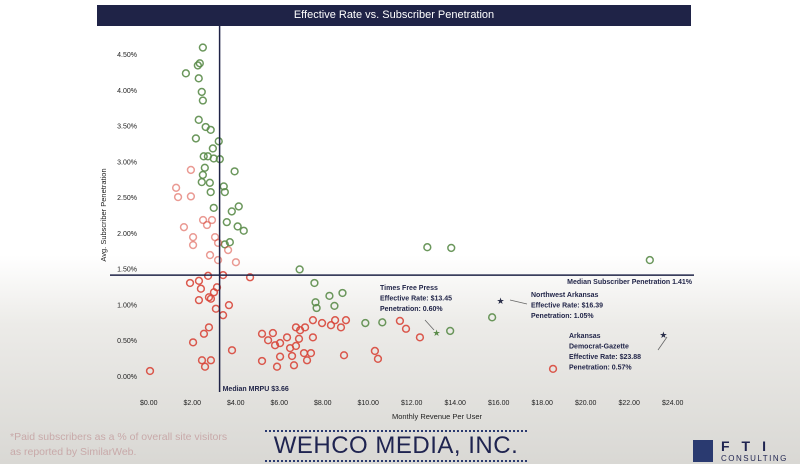 The width and height of the screenshot is (800, 464). What do you see at coordinates (565, 295) in the screenshot?
I see `annotation-text: Northwest Arkansas` at bounding box center [565, 295].